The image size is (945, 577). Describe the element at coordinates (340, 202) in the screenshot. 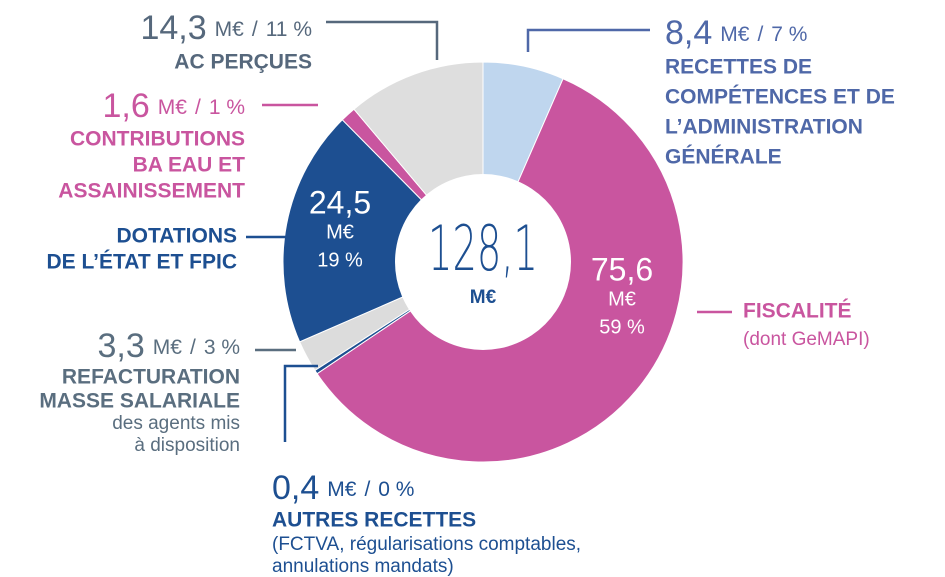

I see `value-label: 24,5` at that location.